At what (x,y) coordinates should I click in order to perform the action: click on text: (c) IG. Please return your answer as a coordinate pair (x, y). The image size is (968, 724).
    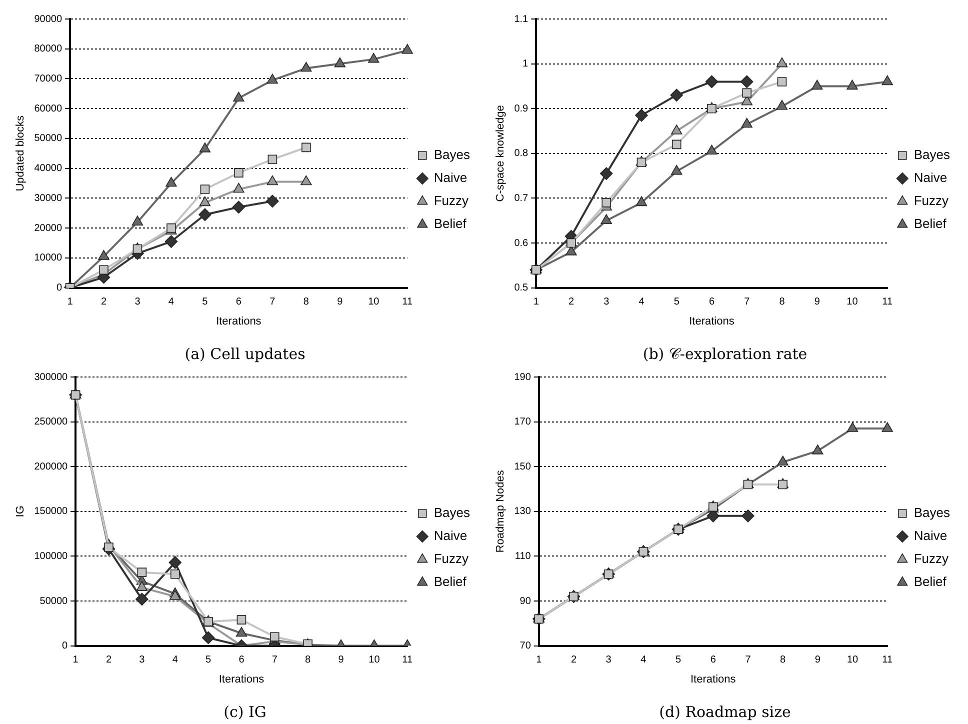
    Looking at the image, I should click on (245, 711).